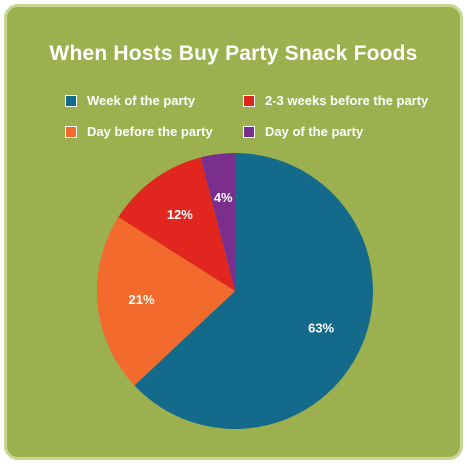  What do you see at coordinates (314, 131) in the screenshot?
I see `legend-label: Day of the party` at bounding box center [314, 131].